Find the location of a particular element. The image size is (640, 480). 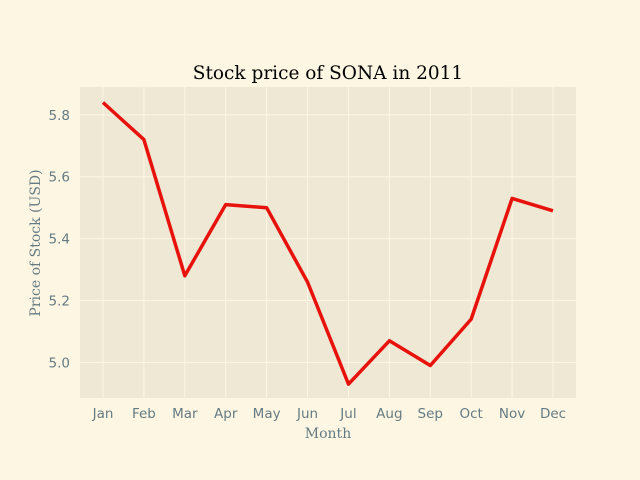

x-tick-label: Jul is located at coordinates (347, 414).